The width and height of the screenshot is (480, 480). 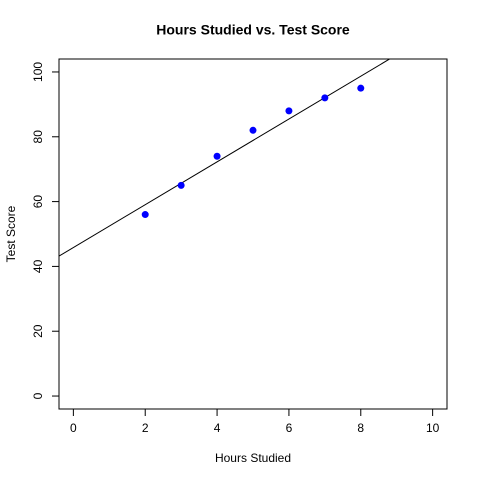 What do you see at coordinates (38, 202) in the screenshot?
I see `y-tick-label: 60` at bounding box center [38, 202].